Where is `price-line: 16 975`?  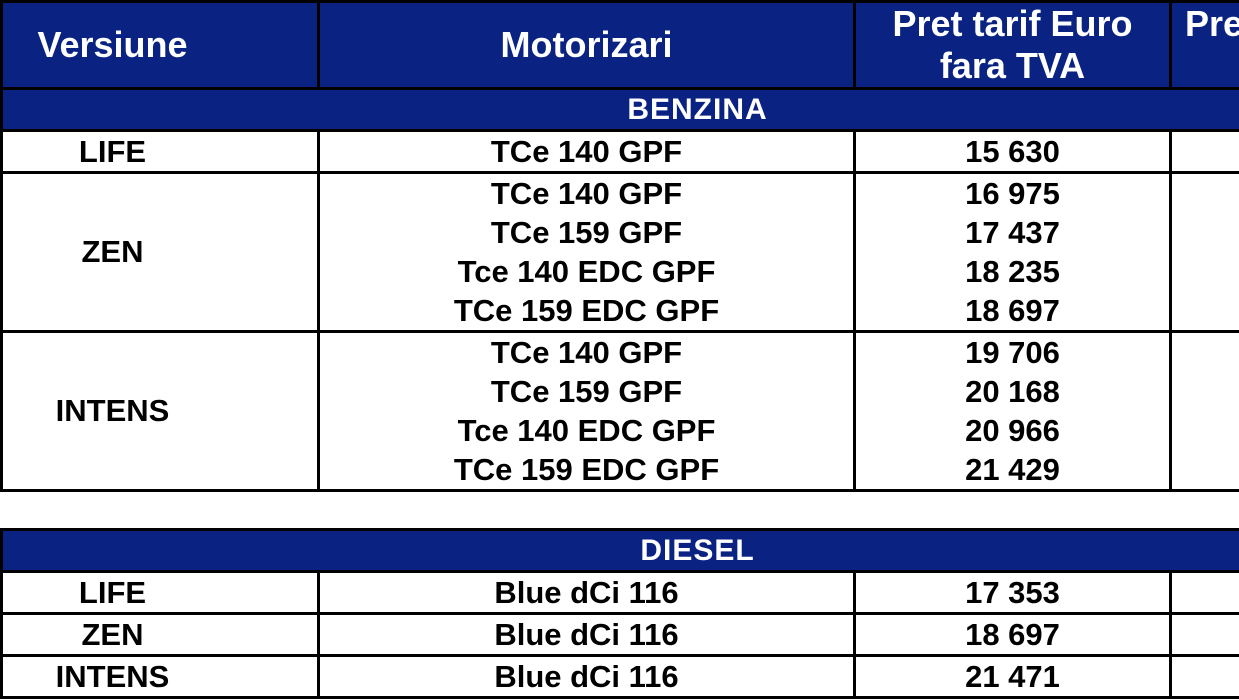
price-line: 16 975 is located at coordinates (1012, 193).